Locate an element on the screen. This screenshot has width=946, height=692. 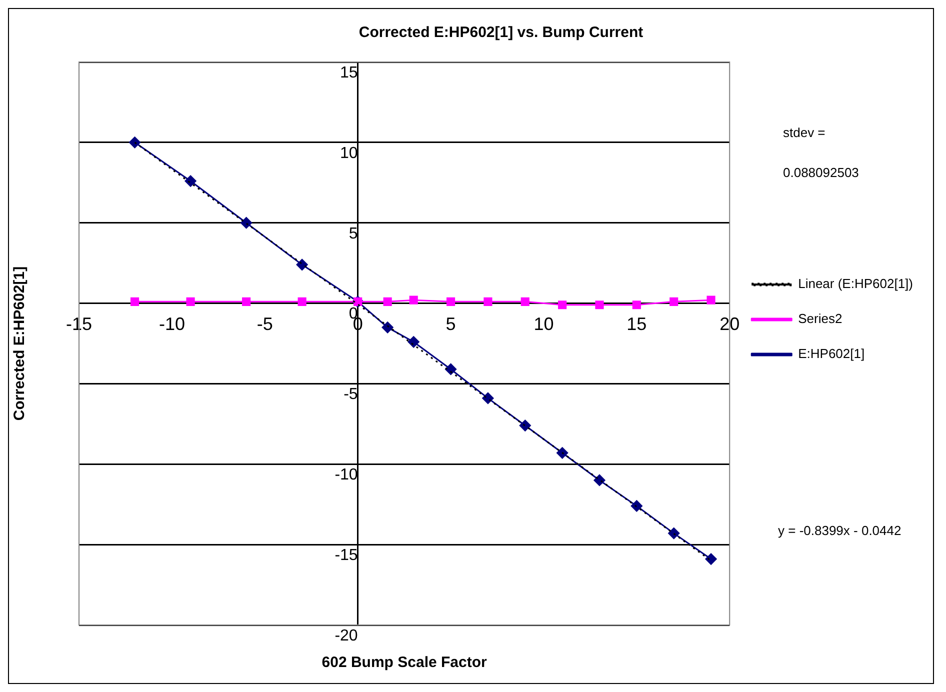
y-tick-label: 5 is located at coordinates (353, 233).